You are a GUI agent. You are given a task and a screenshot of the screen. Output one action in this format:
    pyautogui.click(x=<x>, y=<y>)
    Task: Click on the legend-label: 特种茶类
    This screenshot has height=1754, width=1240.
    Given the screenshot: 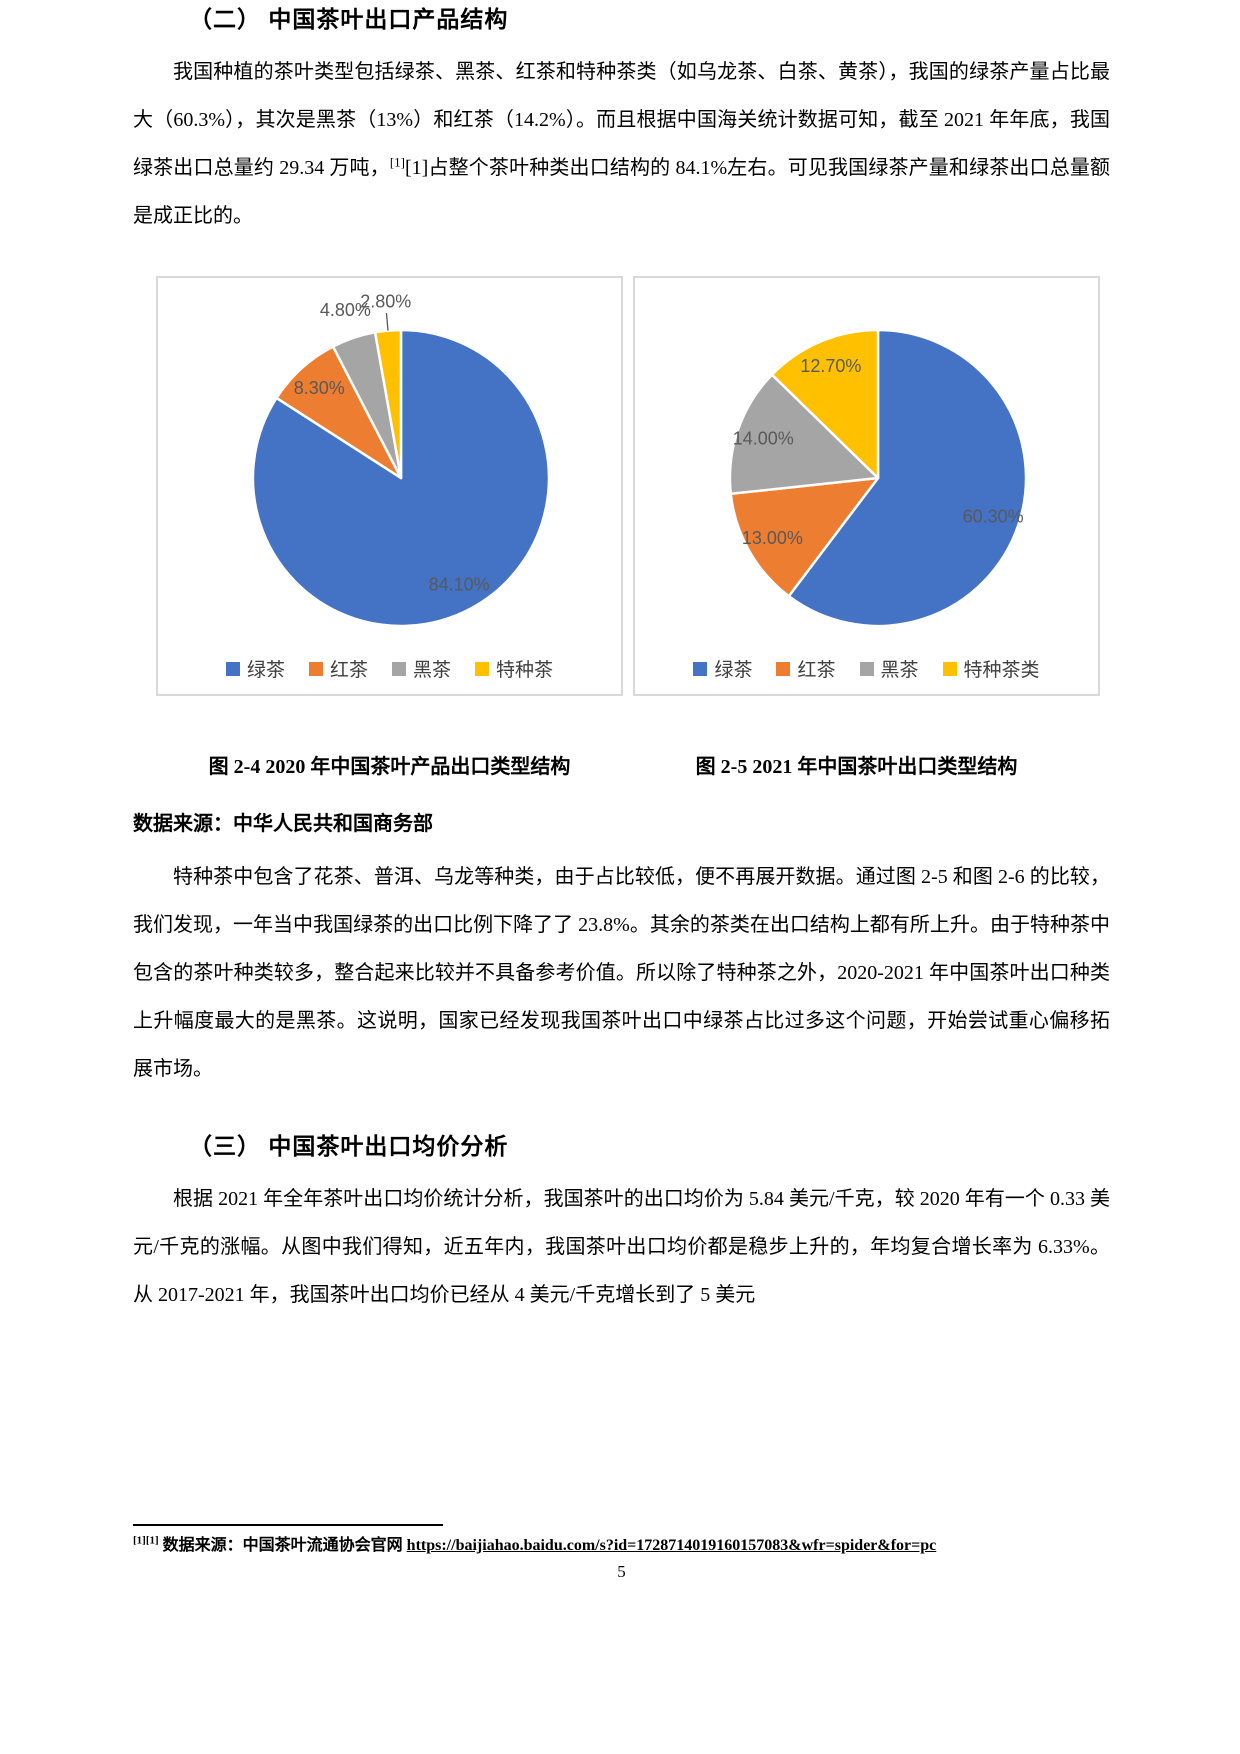 What is the action you would take?
    pyautogui.click(x=1001, y=670)
    